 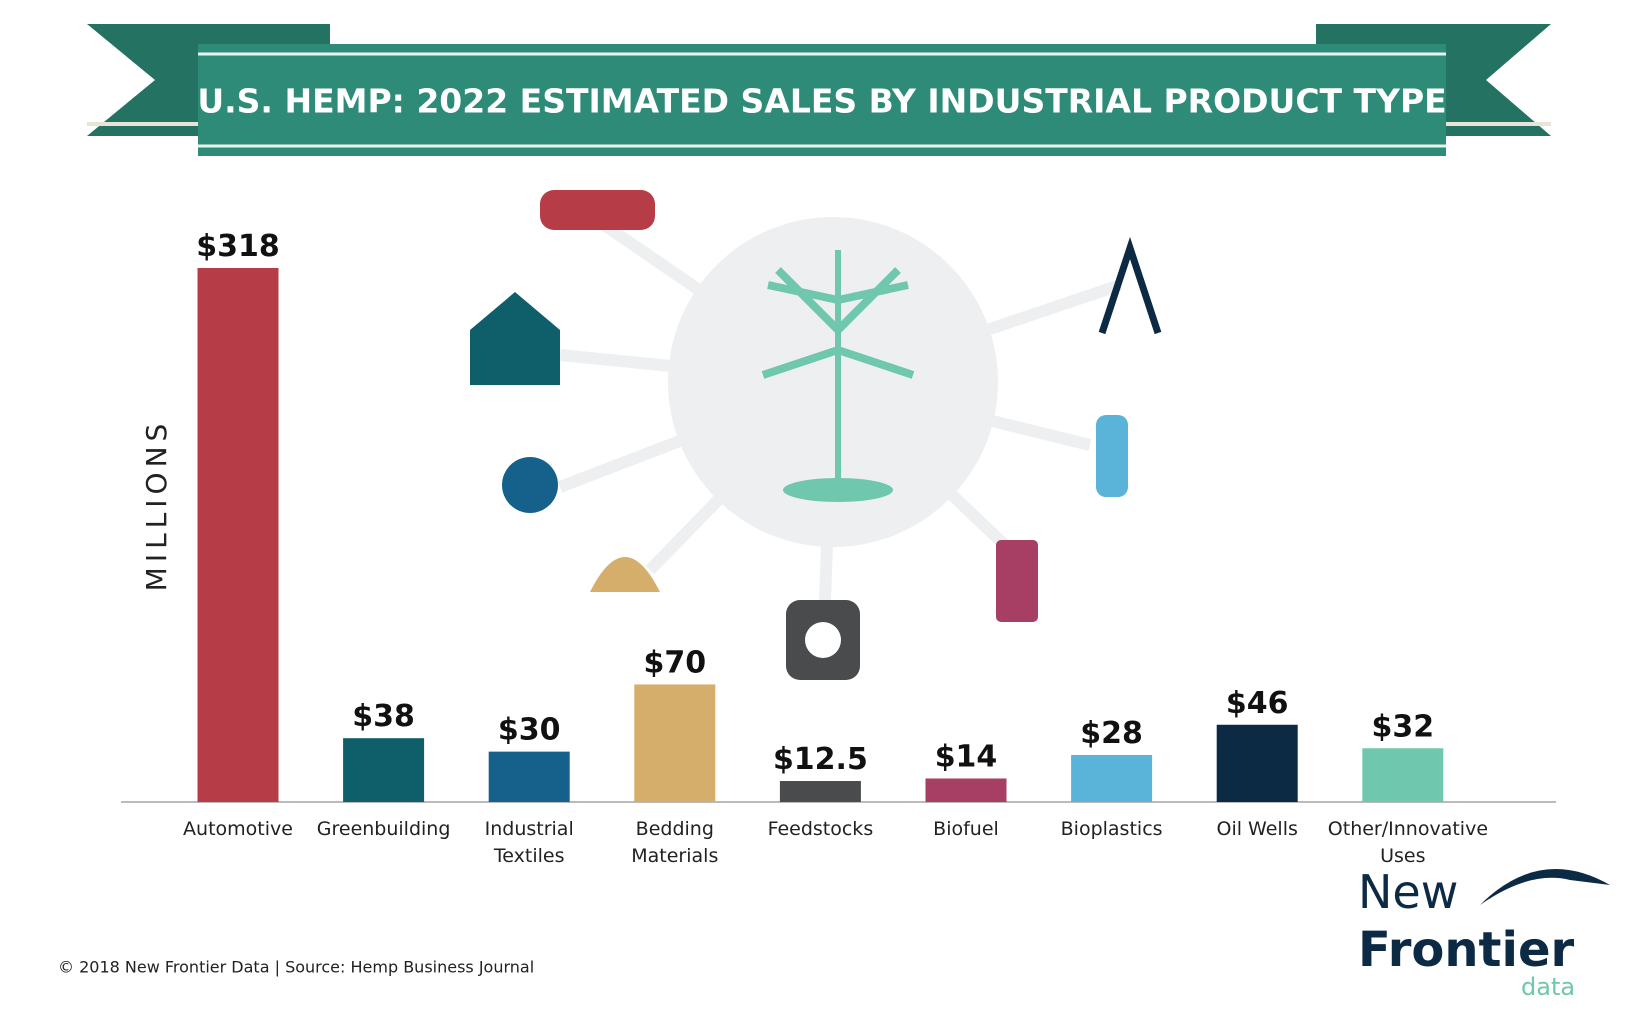 I want to click on x-tick-label: Oil Wells, so click(x=1257, y=829).